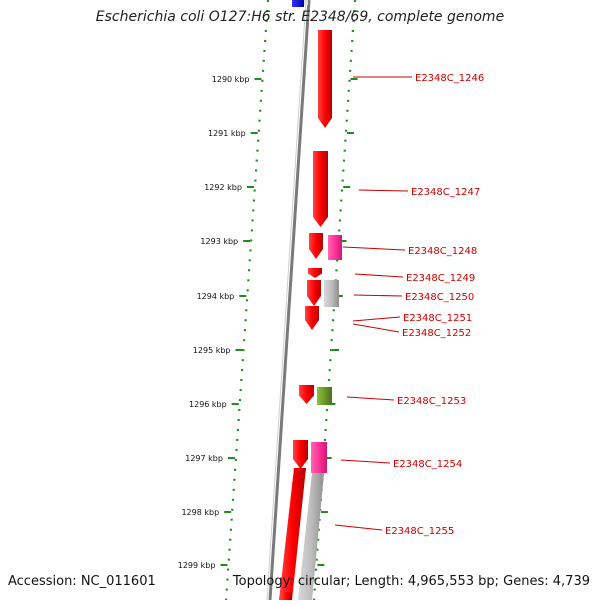 This screenshot has height=604, width=600. What do you see at coordinates (204, 458) in the screenshot?
I see `scale-tick-label: 1297 kbp` at bounding box center [204, 458].